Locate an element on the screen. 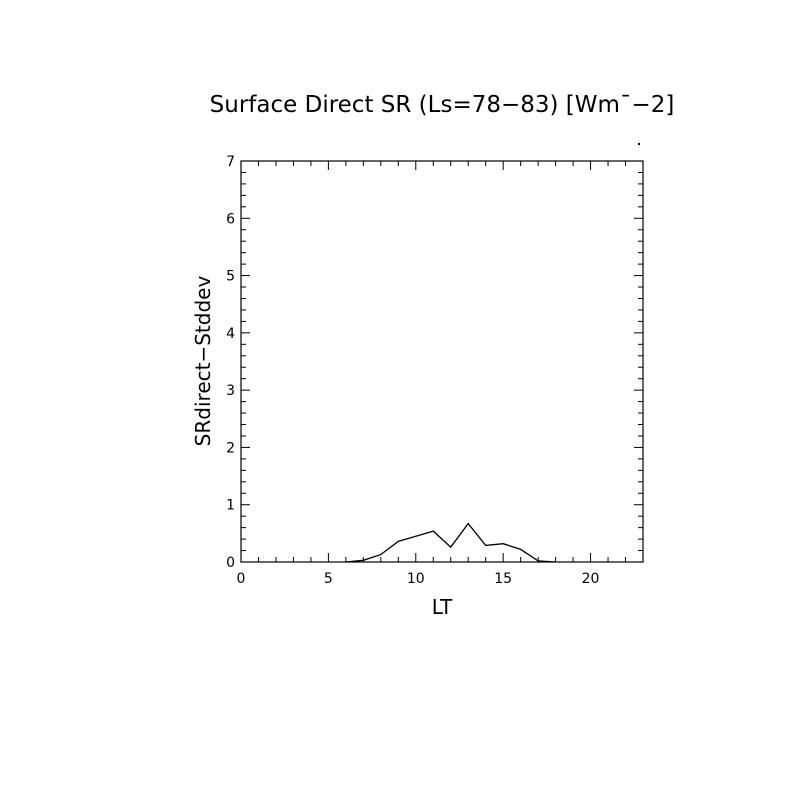  y-tick-label: 0 is located at coordinates (230, 563).